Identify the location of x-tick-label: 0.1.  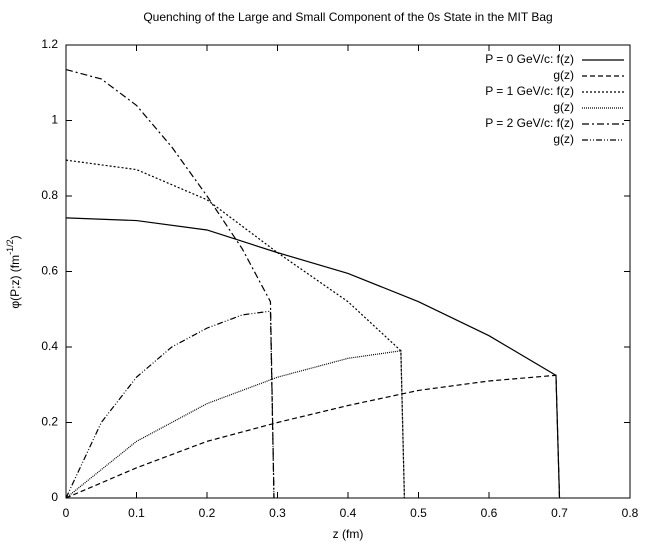
(136, 513).